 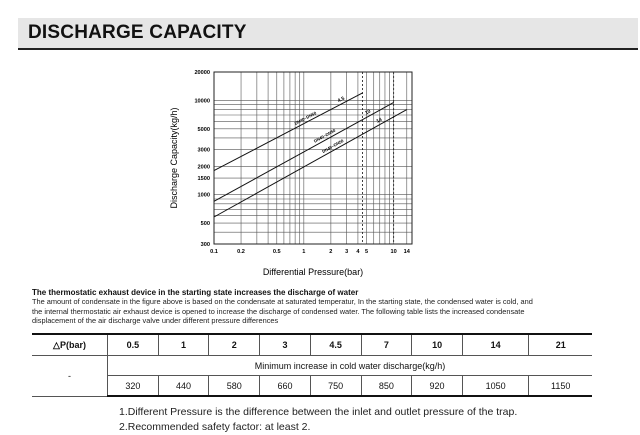 What do you see at coordinates (234, 386) in the screenshot?
I see `value-cell: 580` at bounding box center [234, 386].